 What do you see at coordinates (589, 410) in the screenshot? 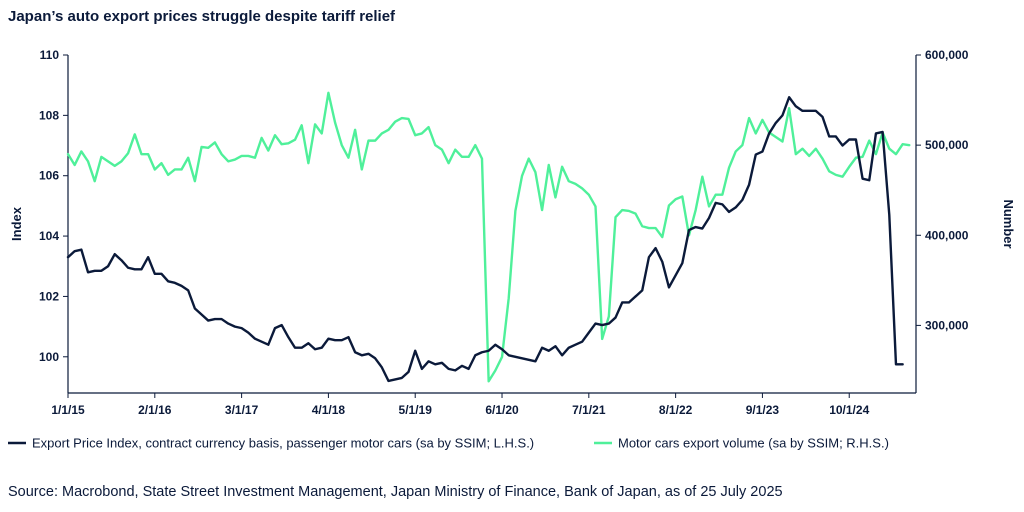
I see `x-tick-label: 7/1/21` at bounding box center [589, 410].